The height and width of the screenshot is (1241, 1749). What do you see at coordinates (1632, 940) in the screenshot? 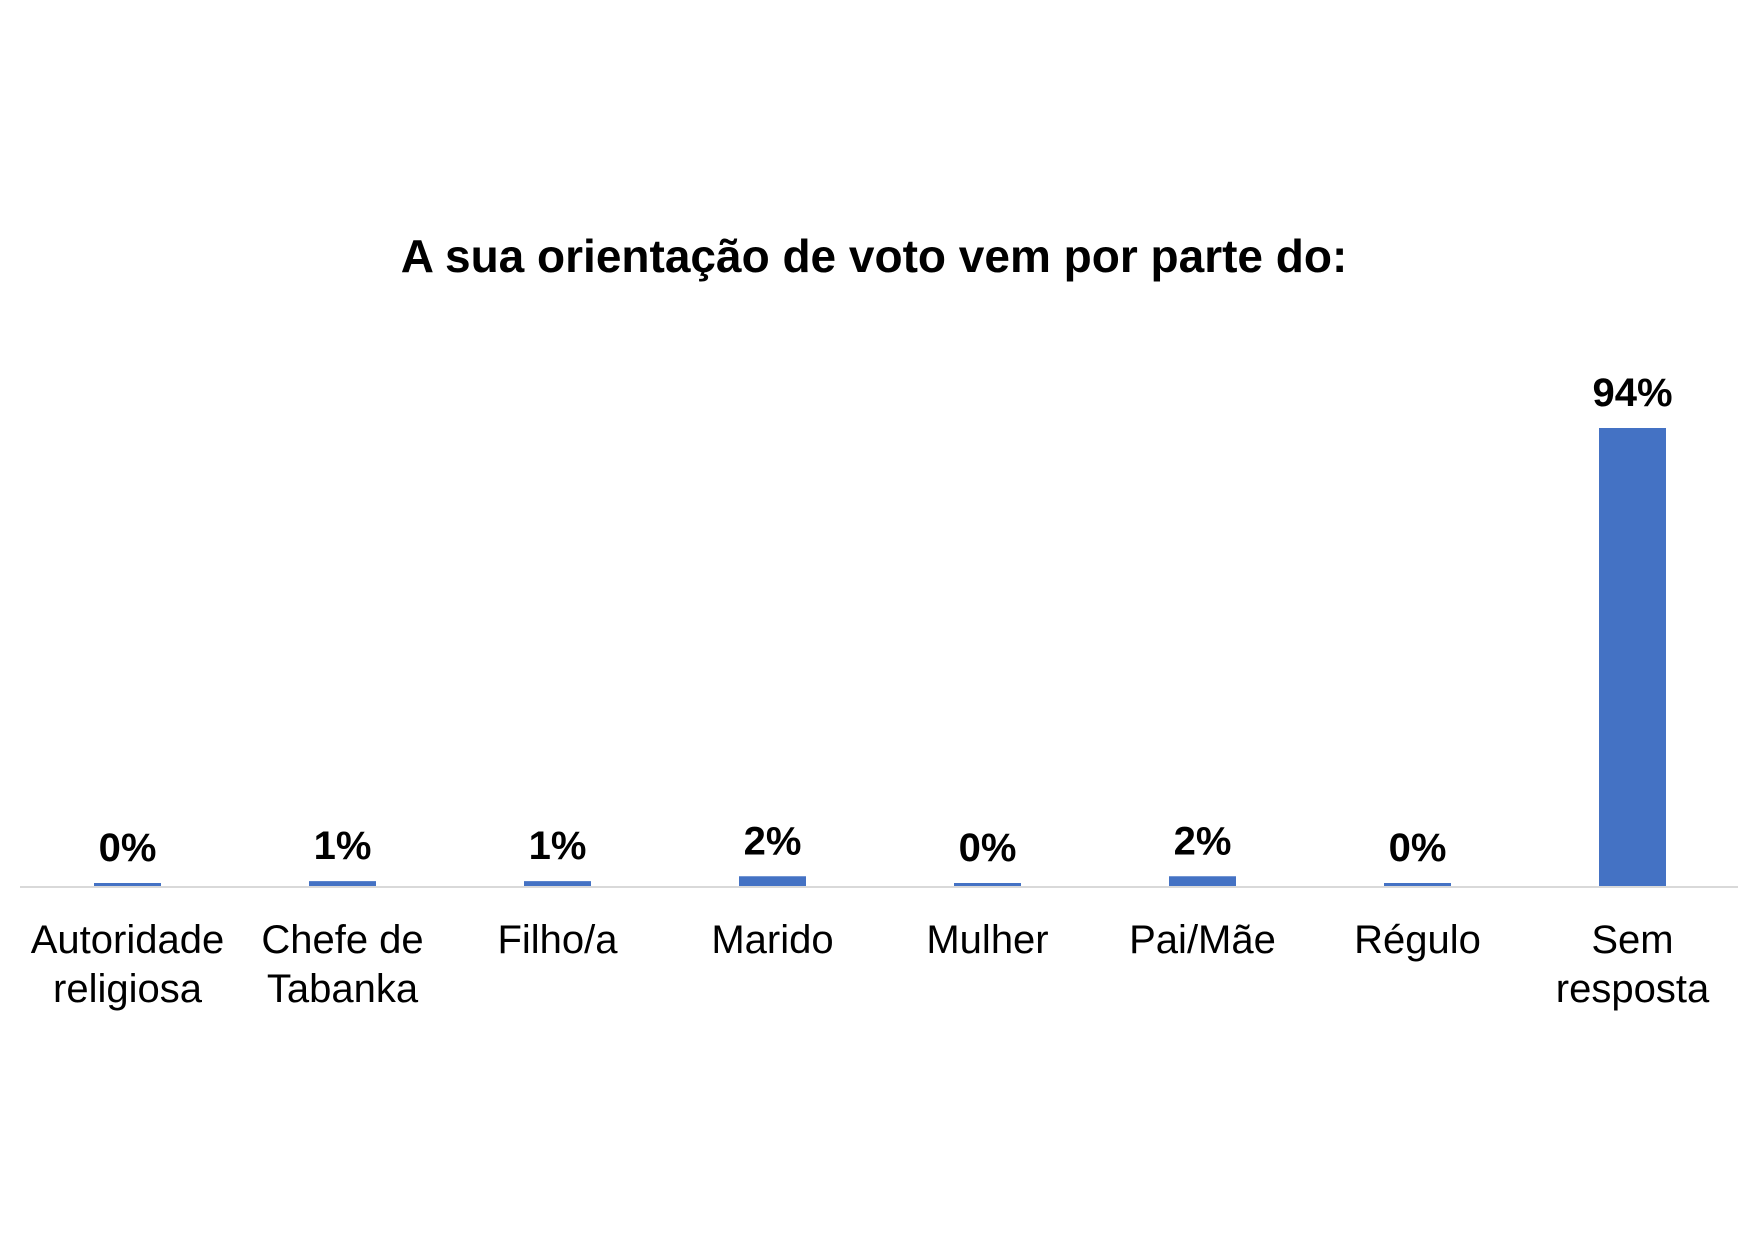
I see `category-label: Sem` at bounding box center [1632, 940].